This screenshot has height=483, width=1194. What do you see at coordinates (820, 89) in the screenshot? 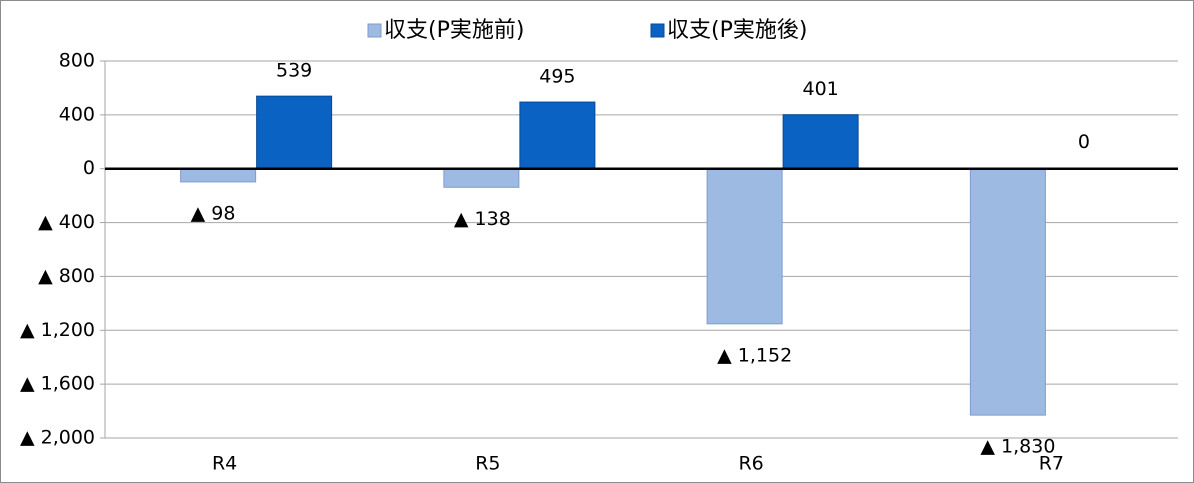
I see `data-label: 401` at bounding box center [820, 89].